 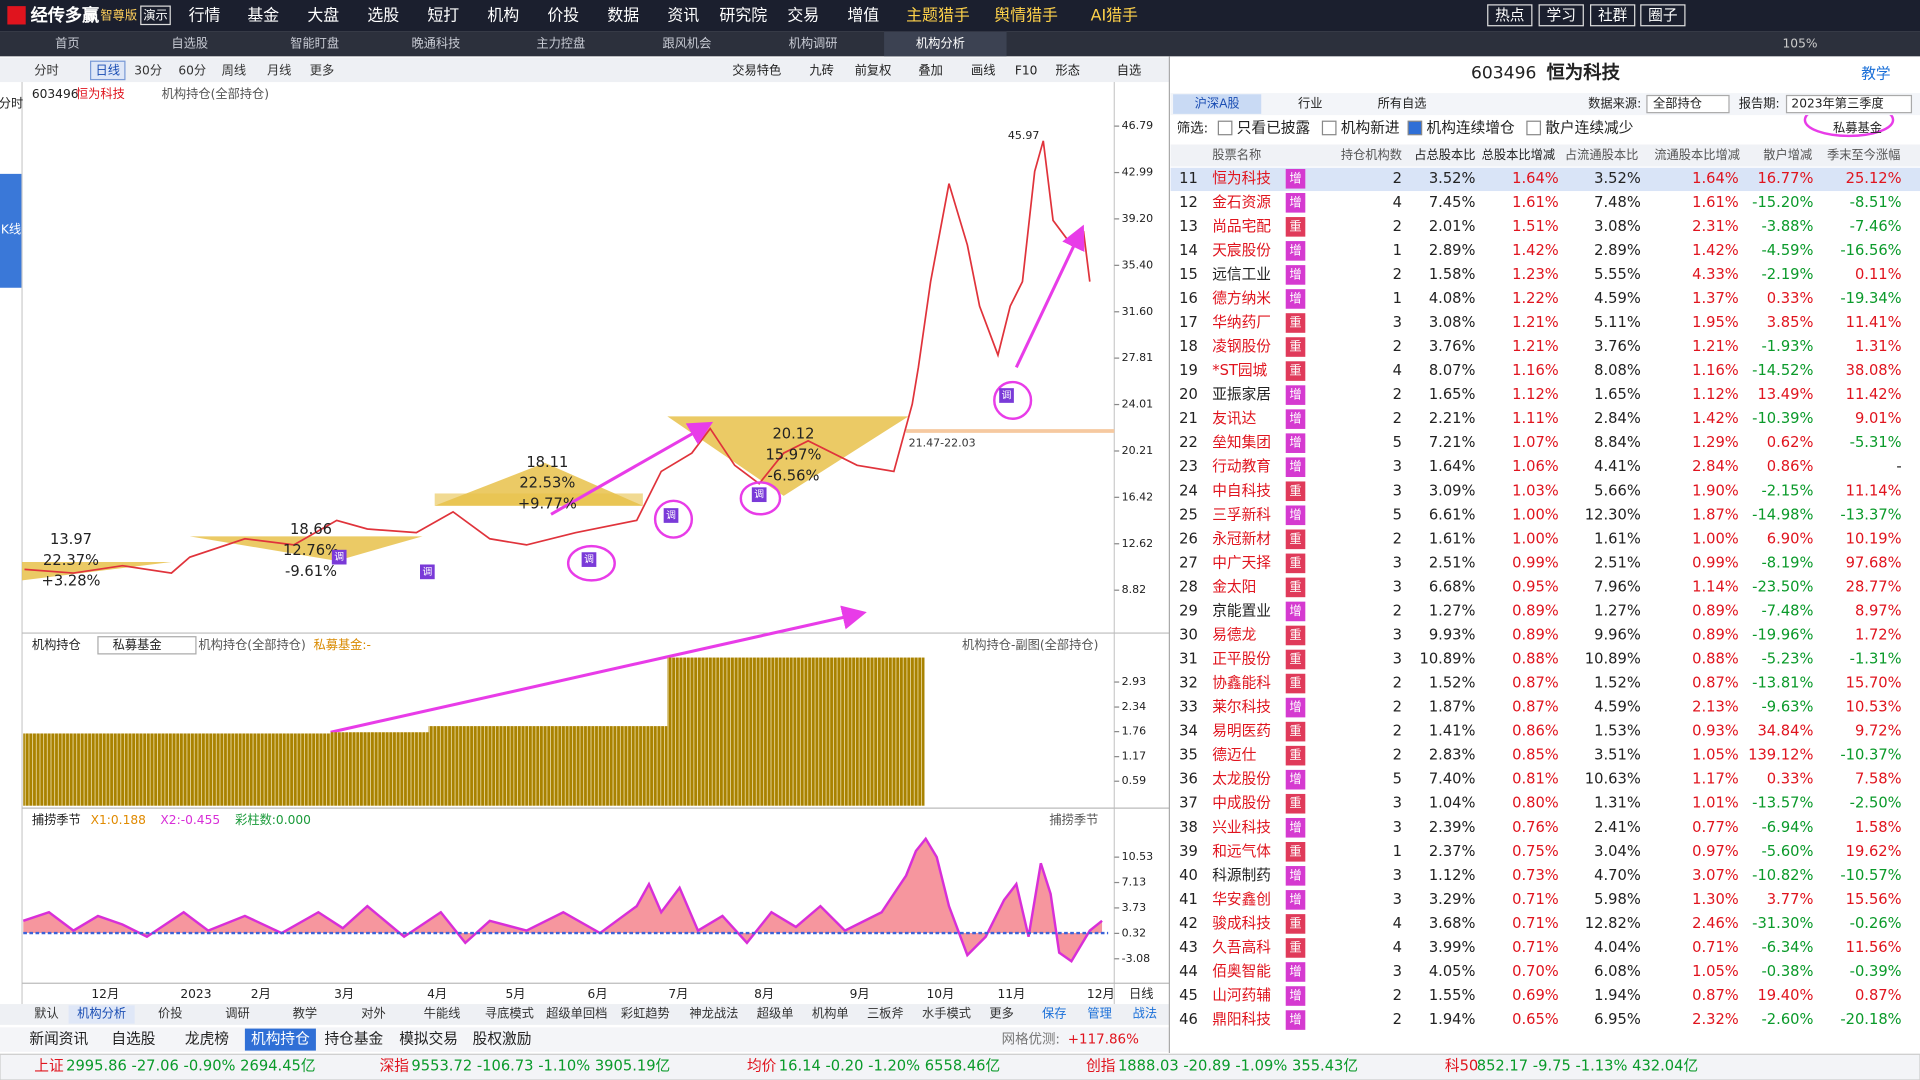 I want to click on template-tab: 三板斧, so click(x=885, y=1013).